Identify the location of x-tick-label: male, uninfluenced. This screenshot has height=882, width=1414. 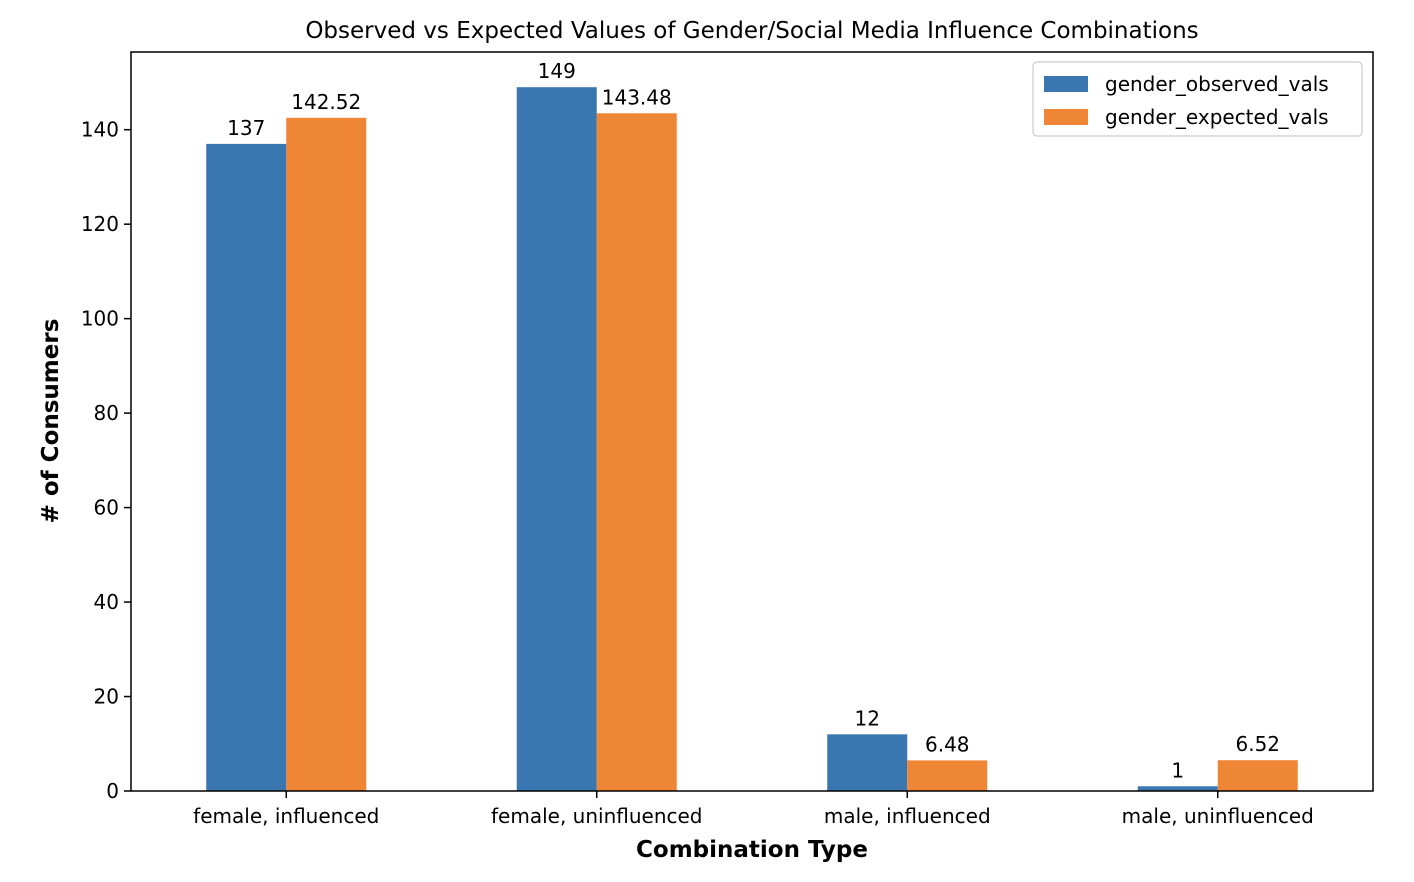
(1218, 816).